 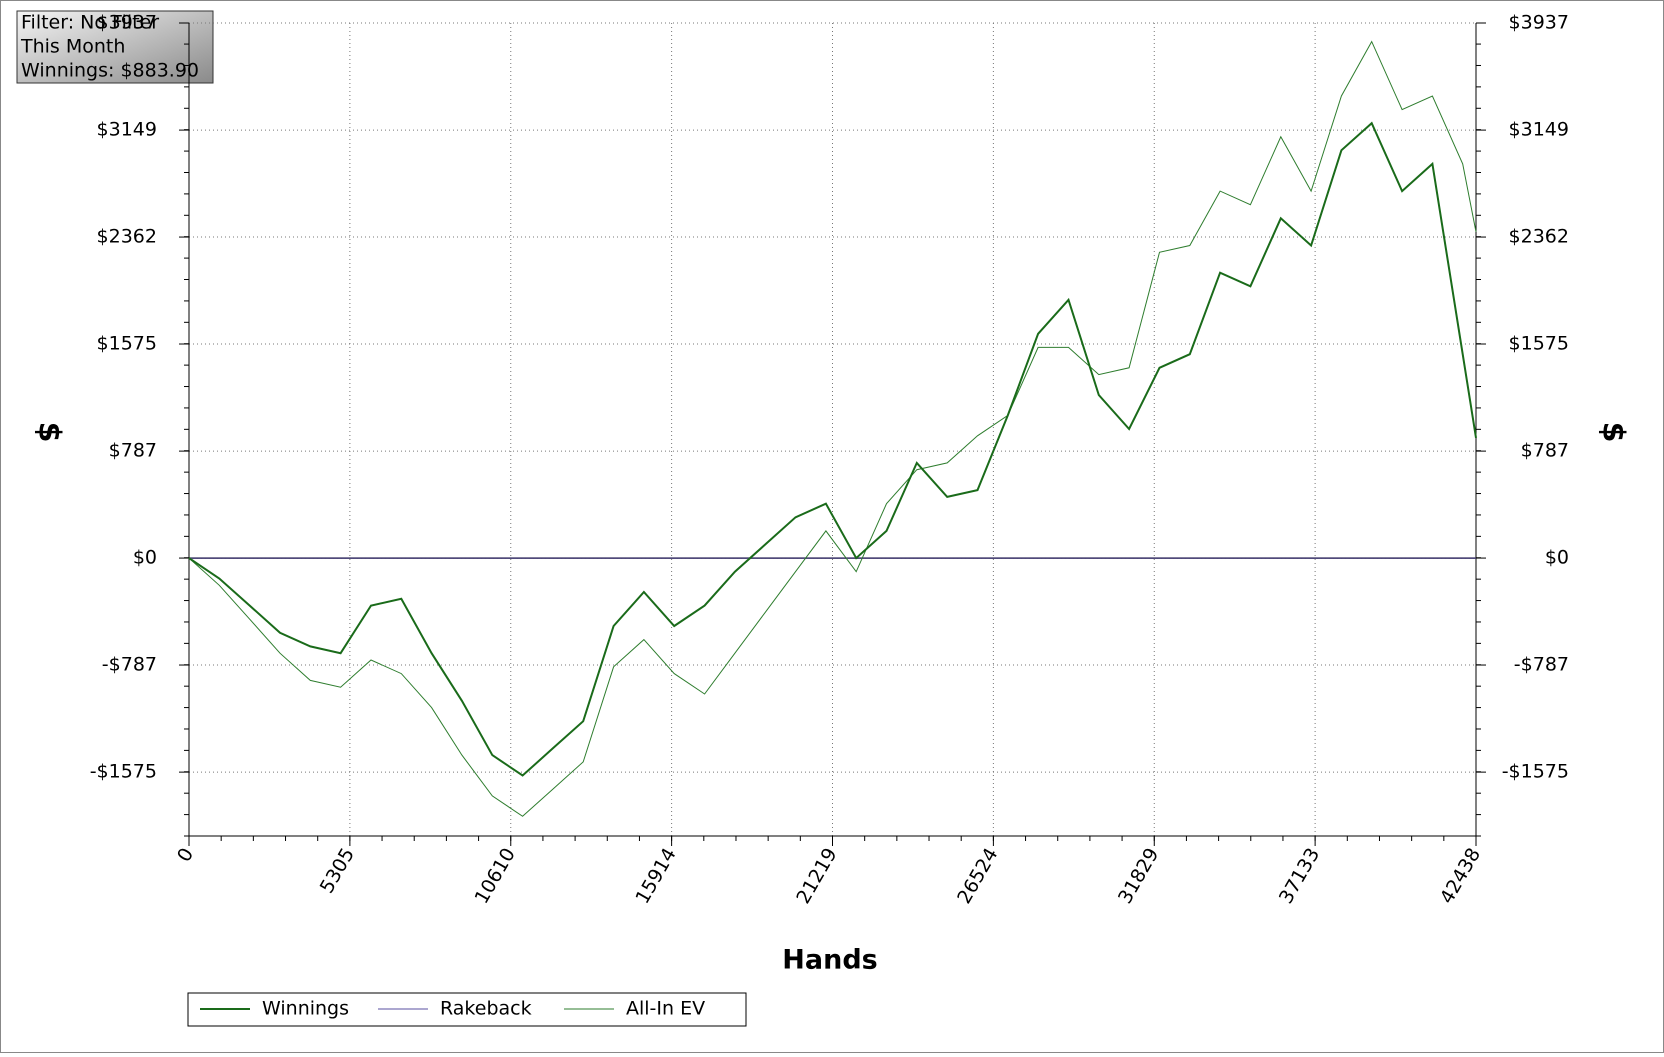 I want to click on y-tick-label: $3149, so click(x=127, y=130).